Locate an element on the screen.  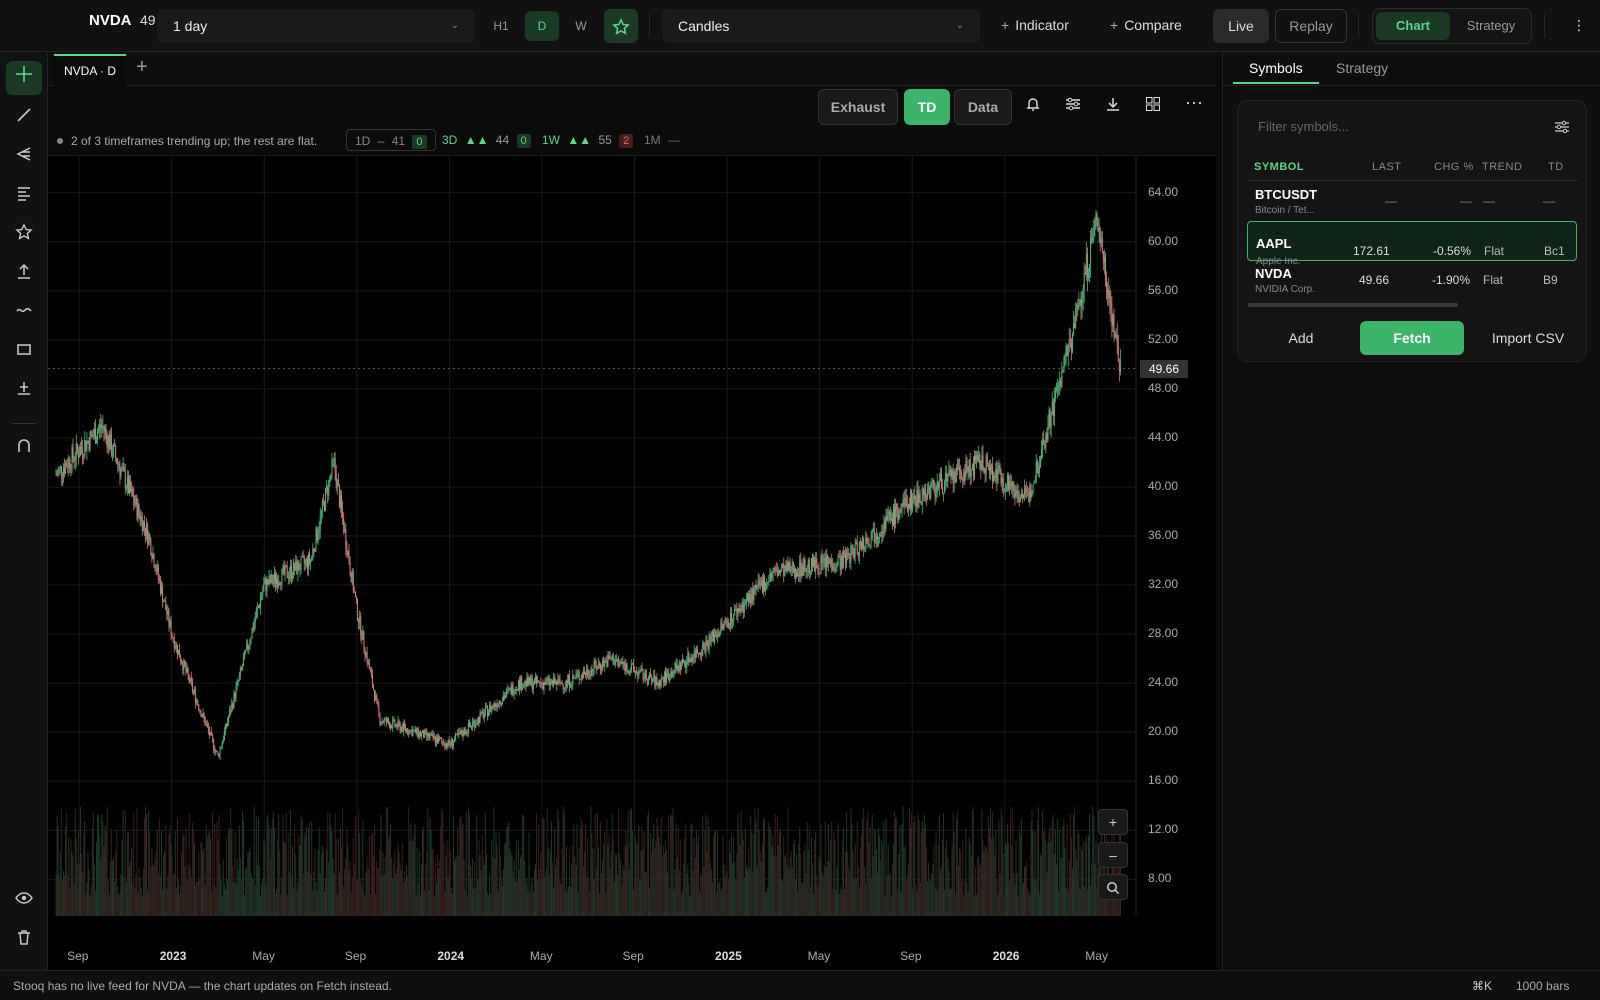
table-row: NVDA NVIDIA Corp. 49.66 -1.90% Flat B9 is located at coordinates (1412, 281).